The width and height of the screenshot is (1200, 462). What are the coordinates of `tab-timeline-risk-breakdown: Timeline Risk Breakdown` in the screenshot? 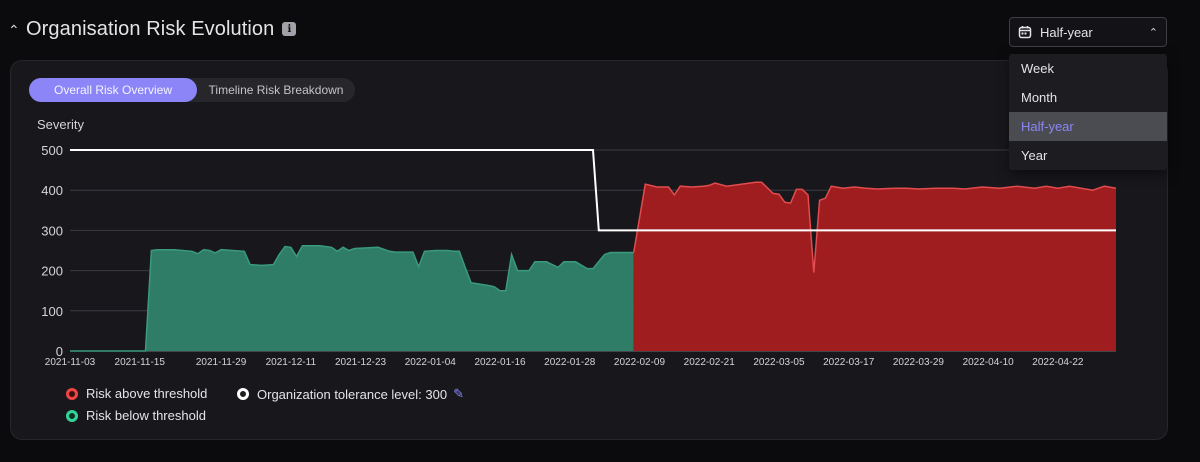 It's located at (276, 90).